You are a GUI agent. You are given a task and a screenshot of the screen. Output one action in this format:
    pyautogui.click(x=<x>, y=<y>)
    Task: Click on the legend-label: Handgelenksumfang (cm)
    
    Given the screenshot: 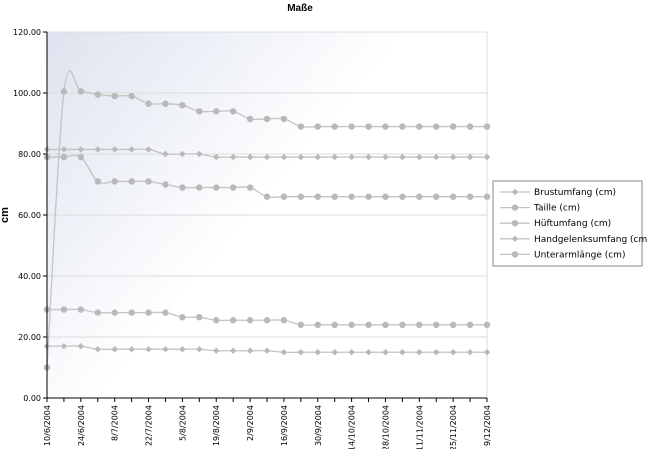 What is the action you would take?
    pyautogui.click(x=591, y=240)
    